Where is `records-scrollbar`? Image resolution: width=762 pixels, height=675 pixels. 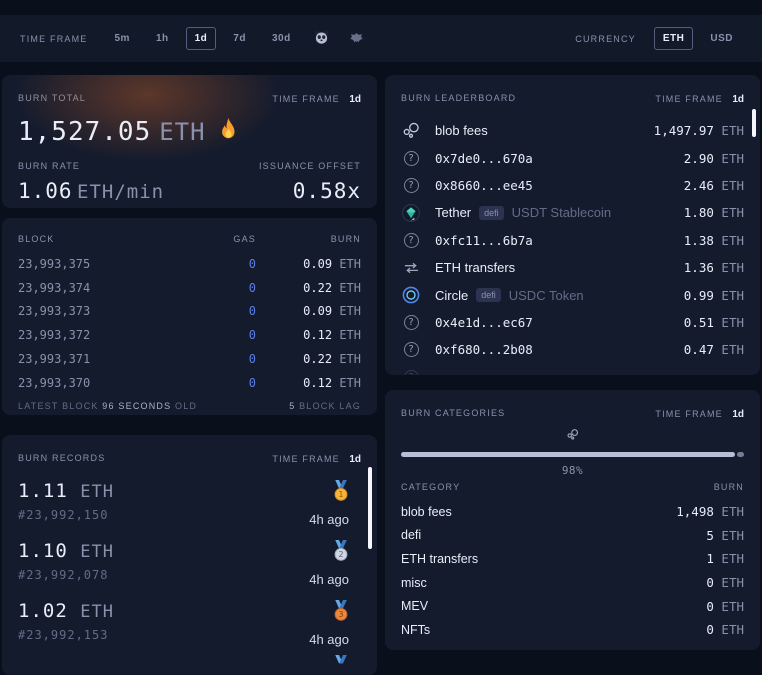
records-scrollbar is located at coordinates (370, 508).